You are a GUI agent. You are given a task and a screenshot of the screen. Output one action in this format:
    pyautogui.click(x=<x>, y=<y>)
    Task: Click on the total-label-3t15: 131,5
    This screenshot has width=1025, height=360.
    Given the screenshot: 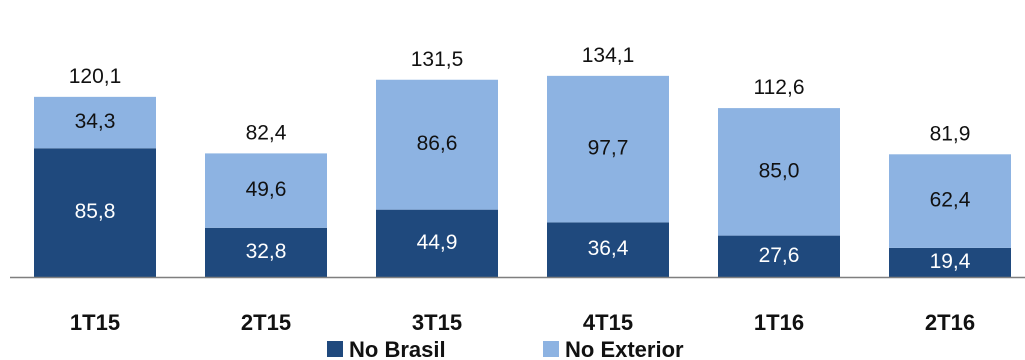 What is the action you would take?
    pyautogui.click(x=437, y=59)
    